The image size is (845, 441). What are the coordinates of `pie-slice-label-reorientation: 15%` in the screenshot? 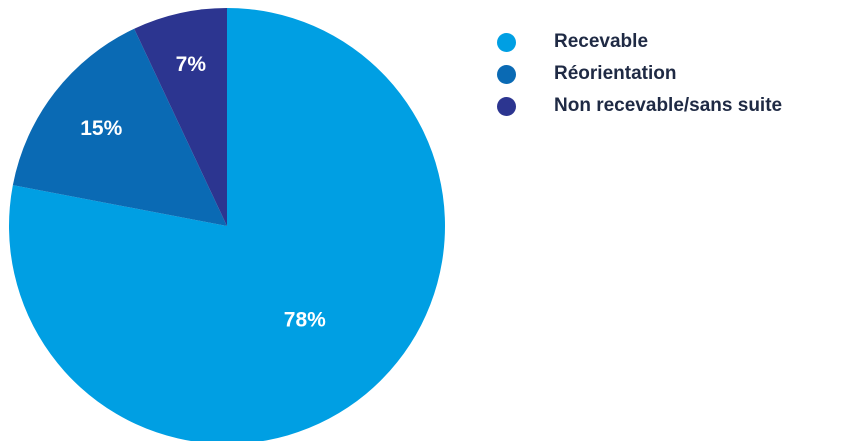 It's located at (101, 128).